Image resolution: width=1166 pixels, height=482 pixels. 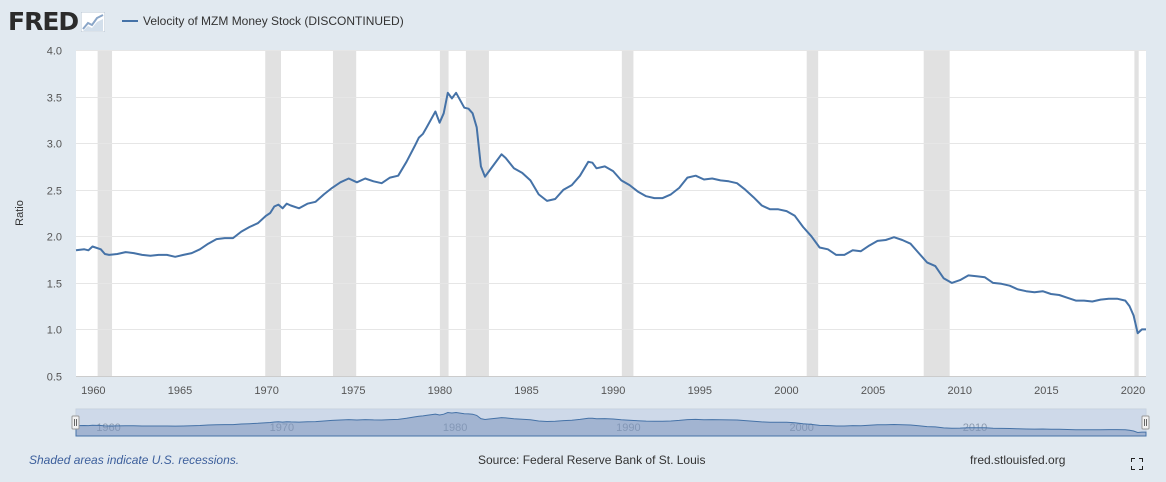 What do you see at coordinates (130, 21) in the screenshot?
I see `legend-swatch` at bounding box center [130, 21].